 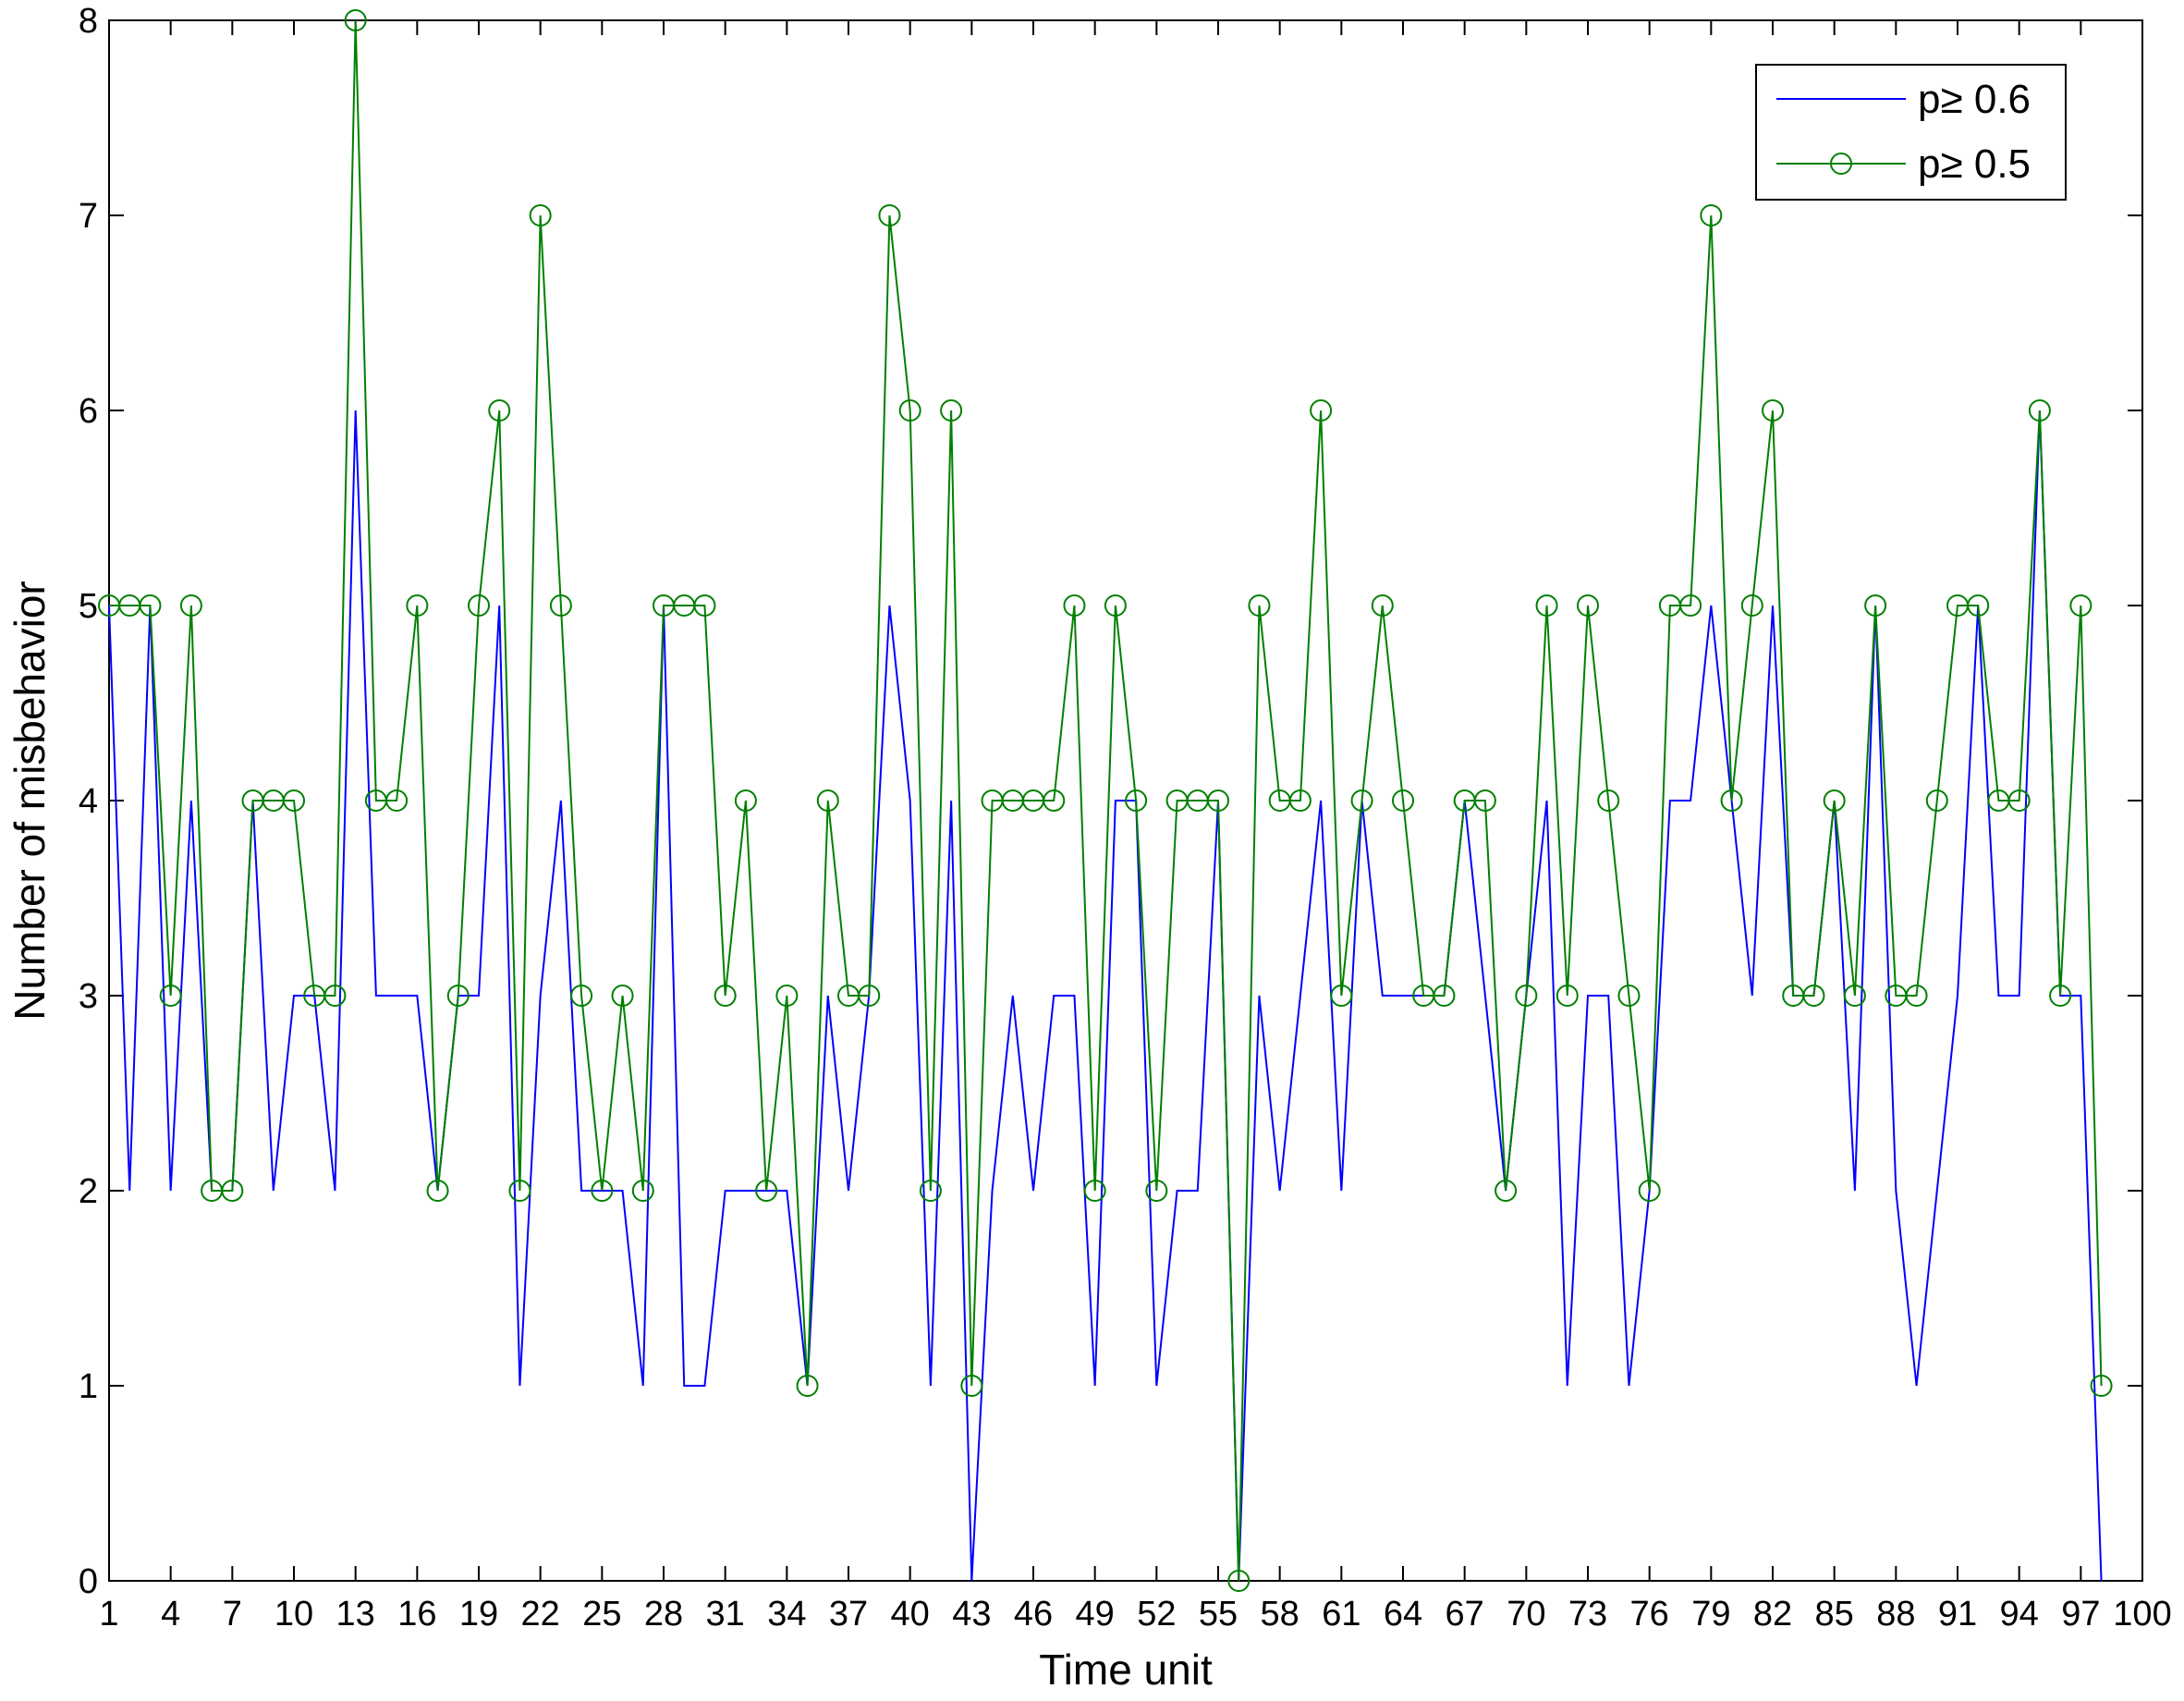 I want to click on x-tick-label: 43, so click(x=971, y=1614).